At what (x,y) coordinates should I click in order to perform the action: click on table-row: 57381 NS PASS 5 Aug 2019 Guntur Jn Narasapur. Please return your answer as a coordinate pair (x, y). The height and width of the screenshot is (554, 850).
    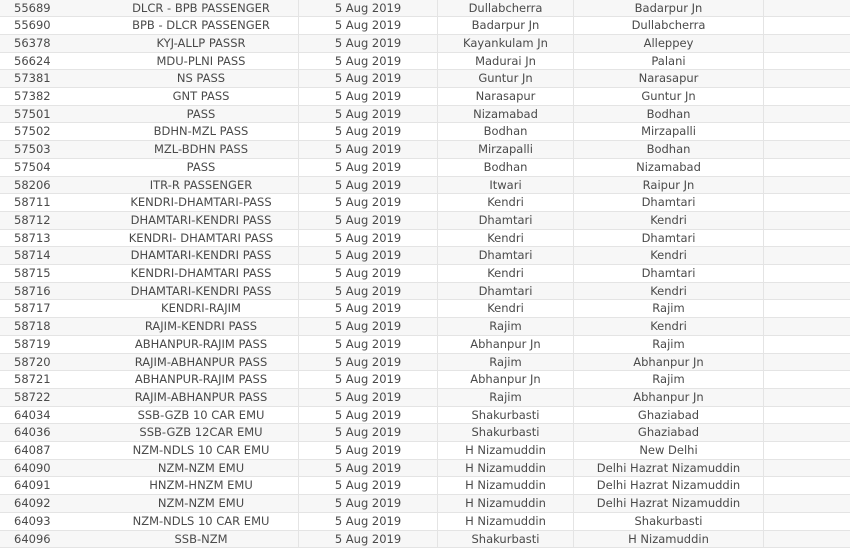
    Looking at the image, I should click on (425, 79).